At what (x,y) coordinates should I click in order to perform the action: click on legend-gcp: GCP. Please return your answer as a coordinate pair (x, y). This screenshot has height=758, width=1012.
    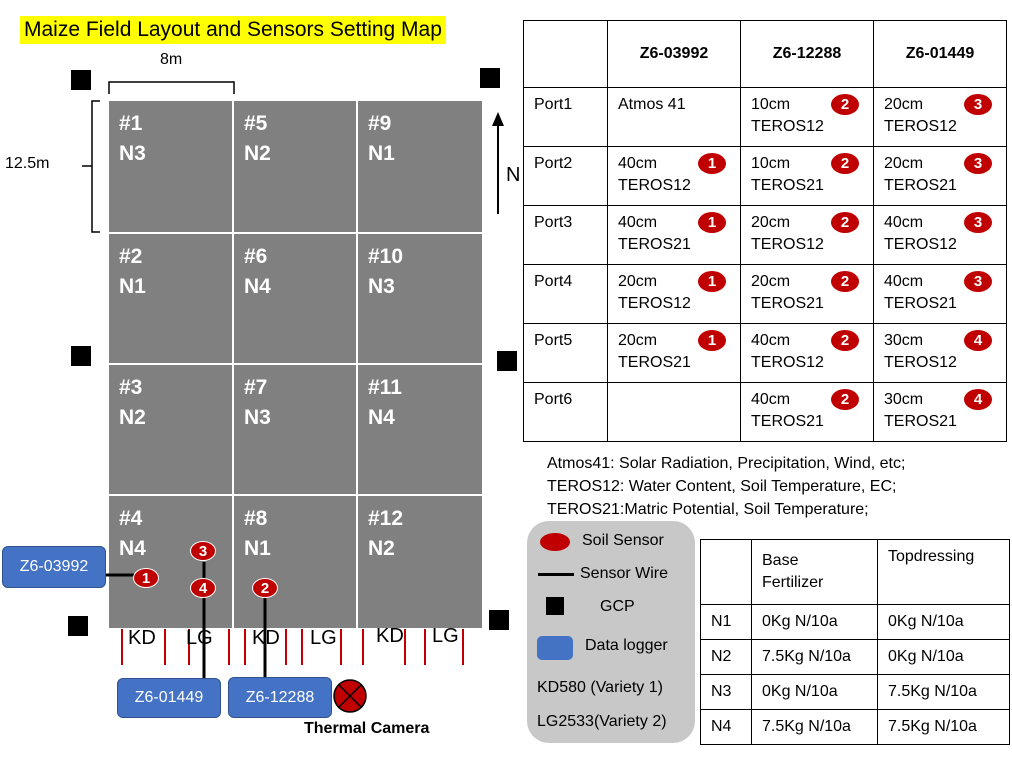
    Looking at the image, I should click on (617, 606).